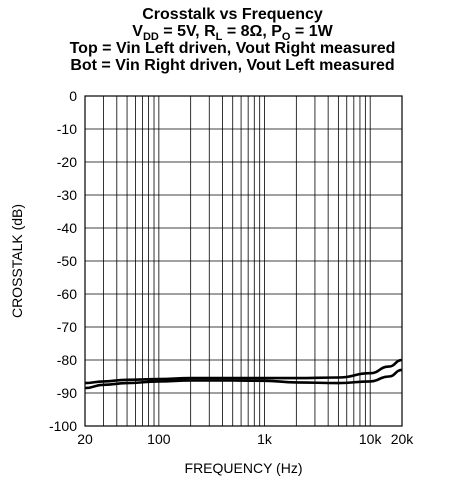 This screenshot has height=485, width=465. I want to click on y-tick-label: -90, so click(67, 393).